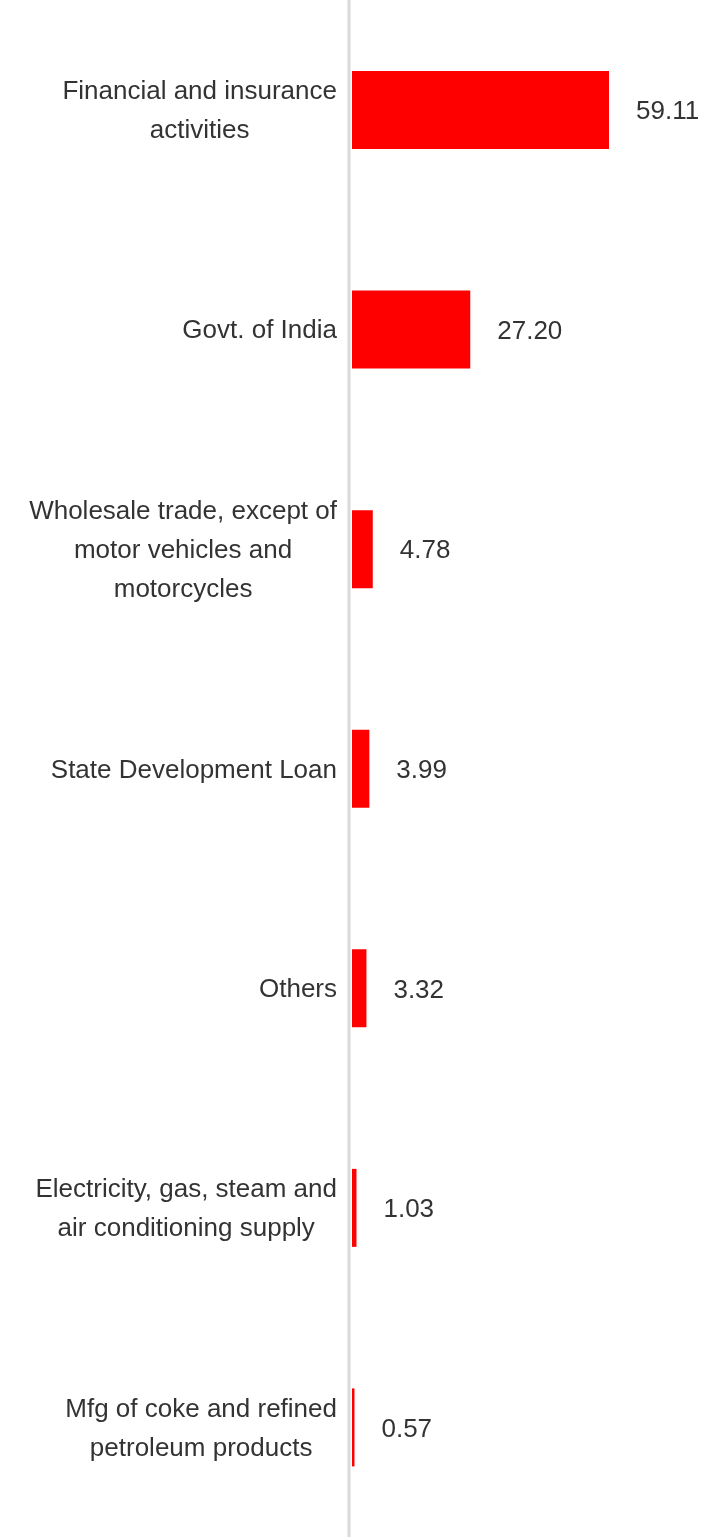  What do you see at coordinates (421, 768) in the screenshot?
I see `data-label: 3.99` at bounding box center [421, 768].